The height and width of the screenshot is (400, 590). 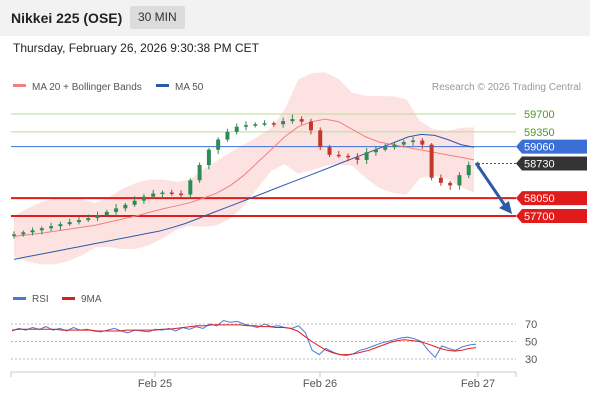 What do you see at coordinates (505, 207) in the screenshot?
I see `forecast-arrow-head` at bounding box center [505, 207].